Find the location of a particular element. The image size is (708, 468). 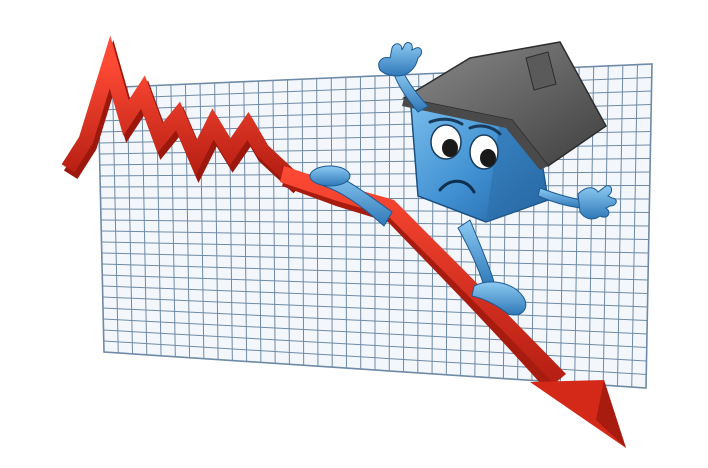

house-foot-right is located at coordinates (499, 298).